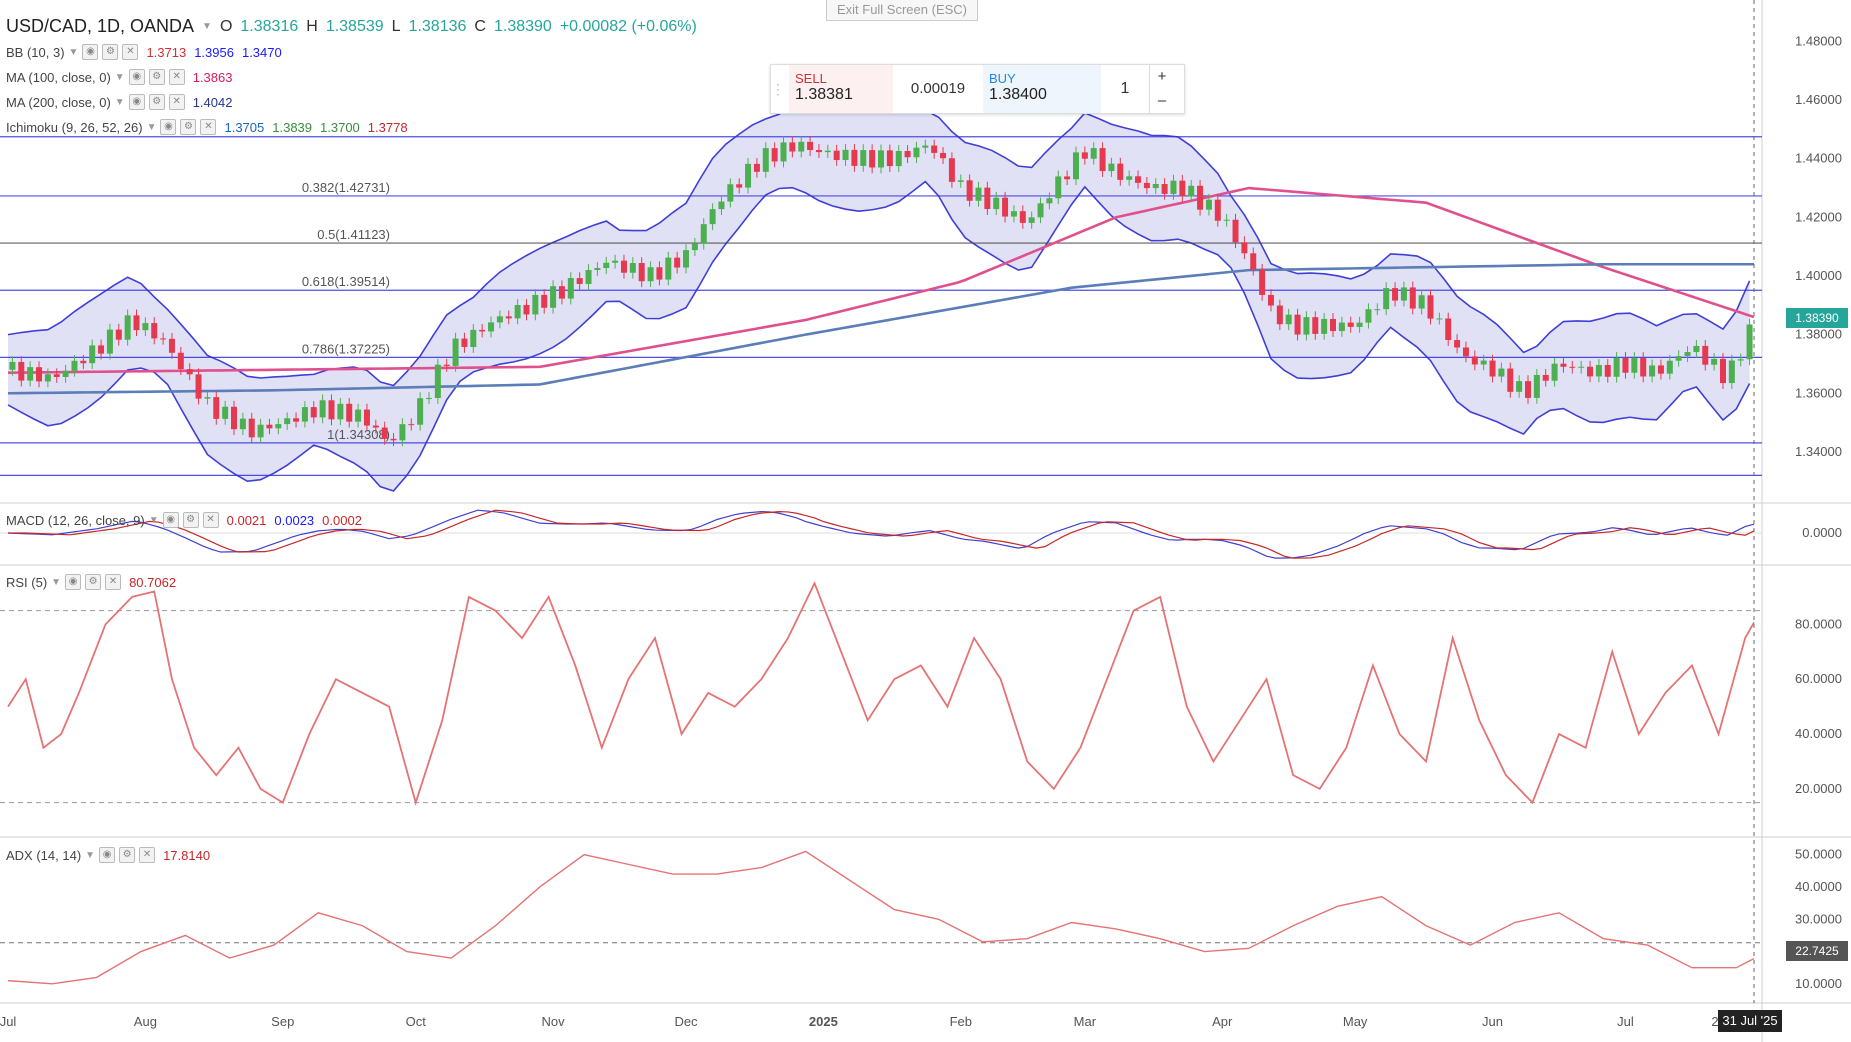 The height and width of the screenshot is (1042, 1851). I want to click on time-axis-tick: May, so click(1355, 1021).